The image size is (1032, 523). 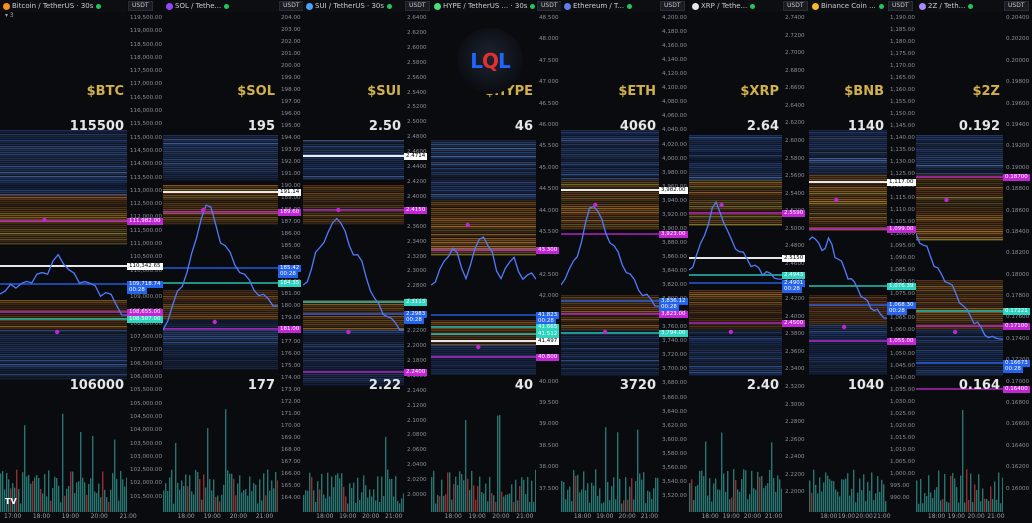 I want to click on ticker-label: $XRP, so click(x=759, y=91).